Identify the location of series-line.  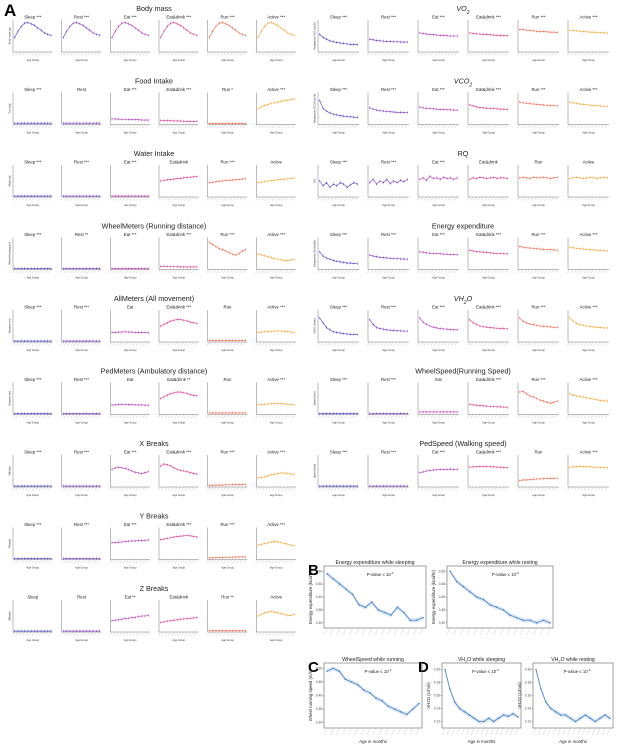
(538, 397).